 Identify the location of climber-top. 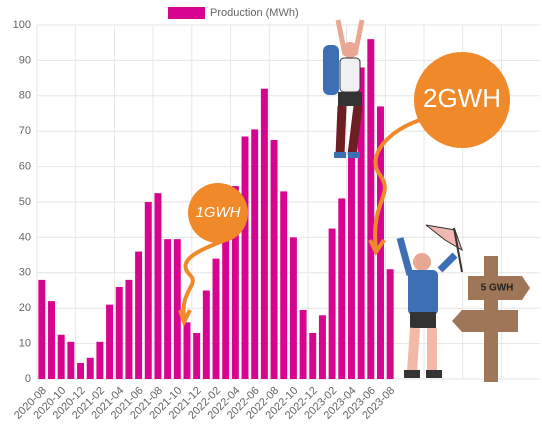
(344, 88).